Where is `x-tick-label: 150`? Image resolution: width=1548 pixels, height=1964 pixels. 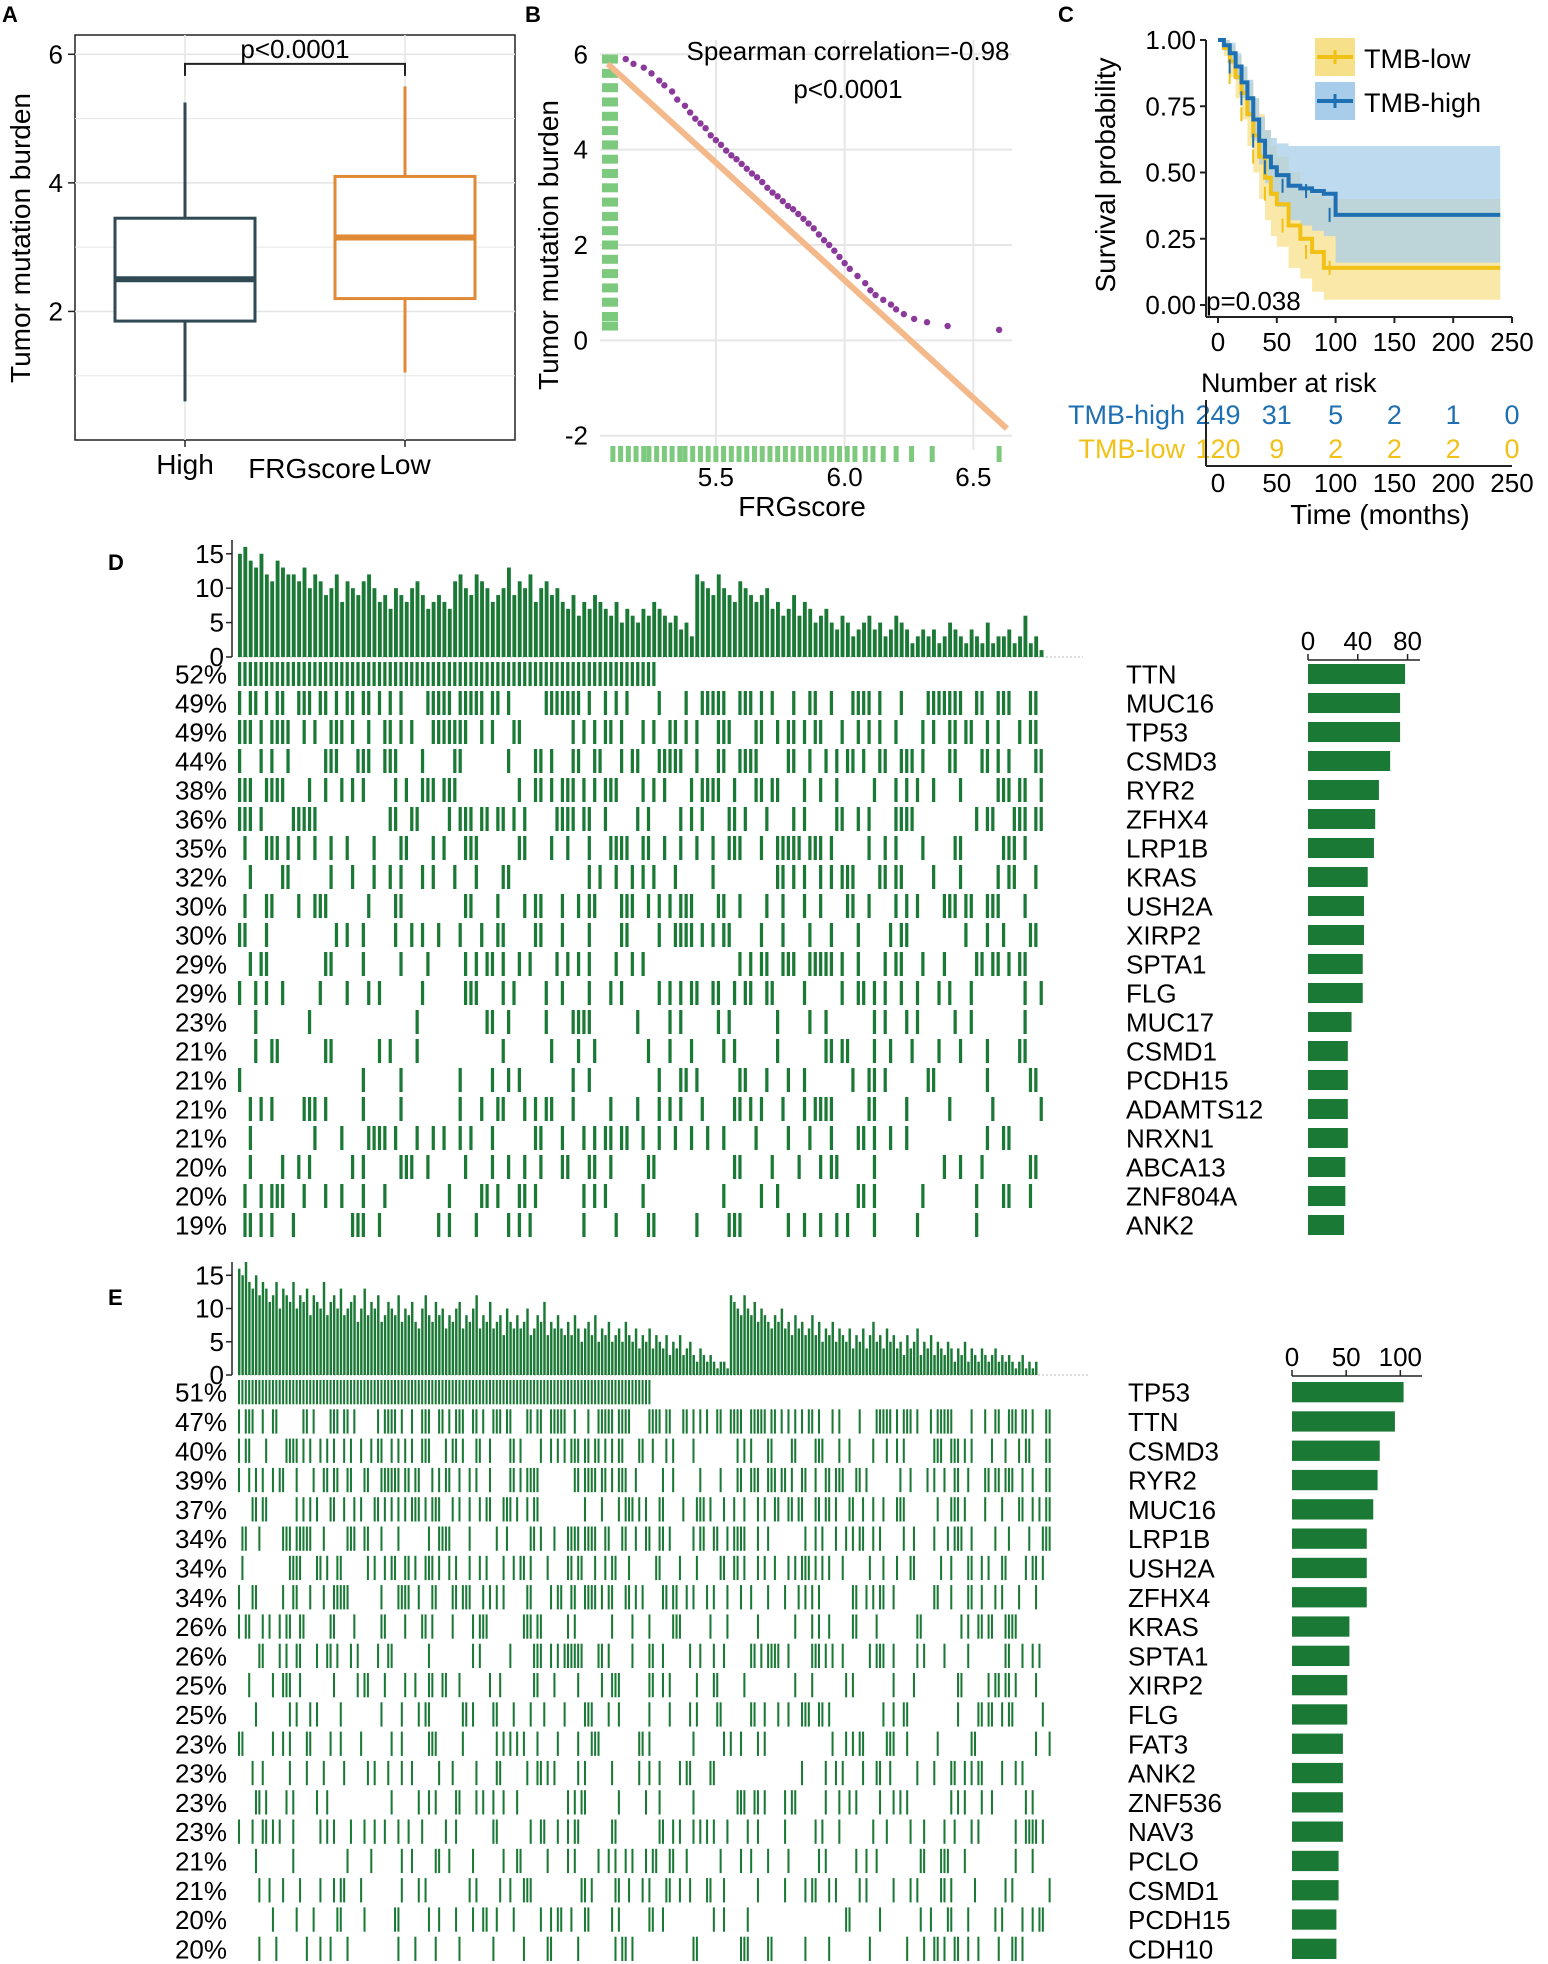
x-tick-label: 150 is located at coordinates (1394, 342).